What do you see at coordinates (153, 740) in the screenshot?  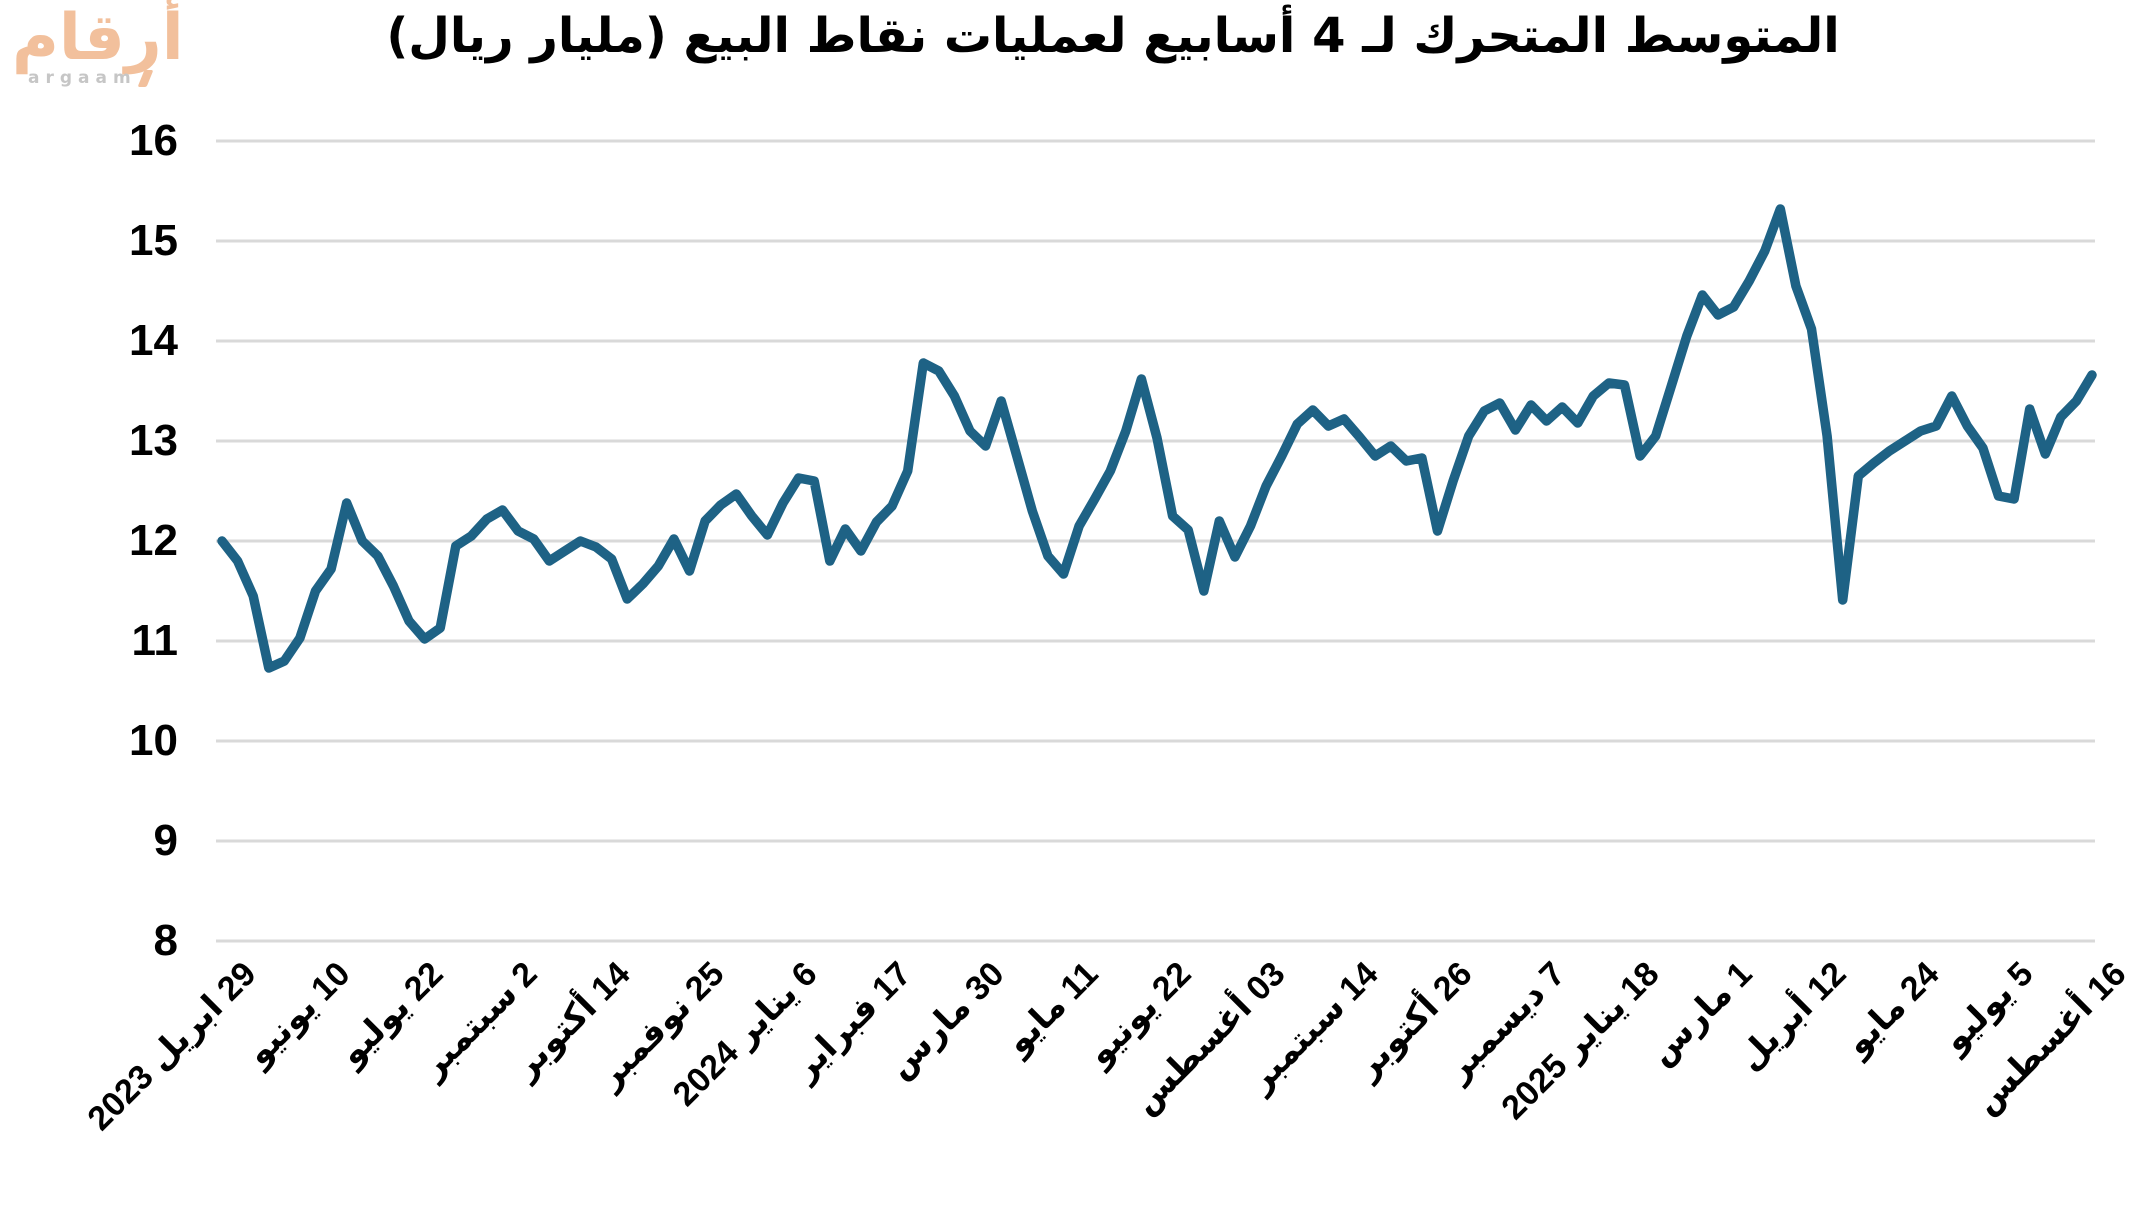 I see `y-axis-tick-label: 10` at bounding box center [153, 740].